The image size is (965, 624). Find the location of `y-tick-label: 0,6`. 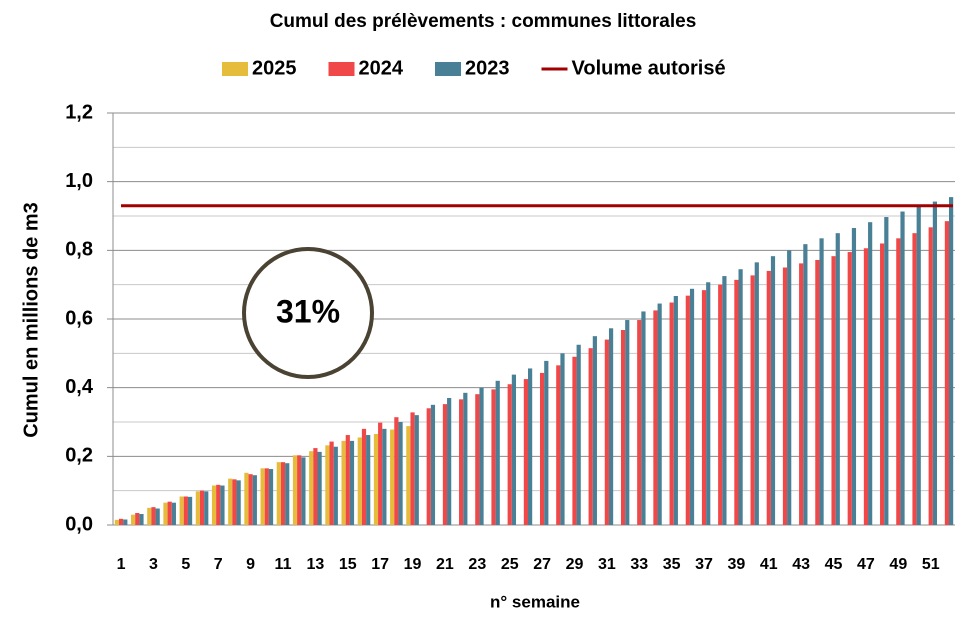

y-tick-label: 0,6 is located at coordinates (79, 318).